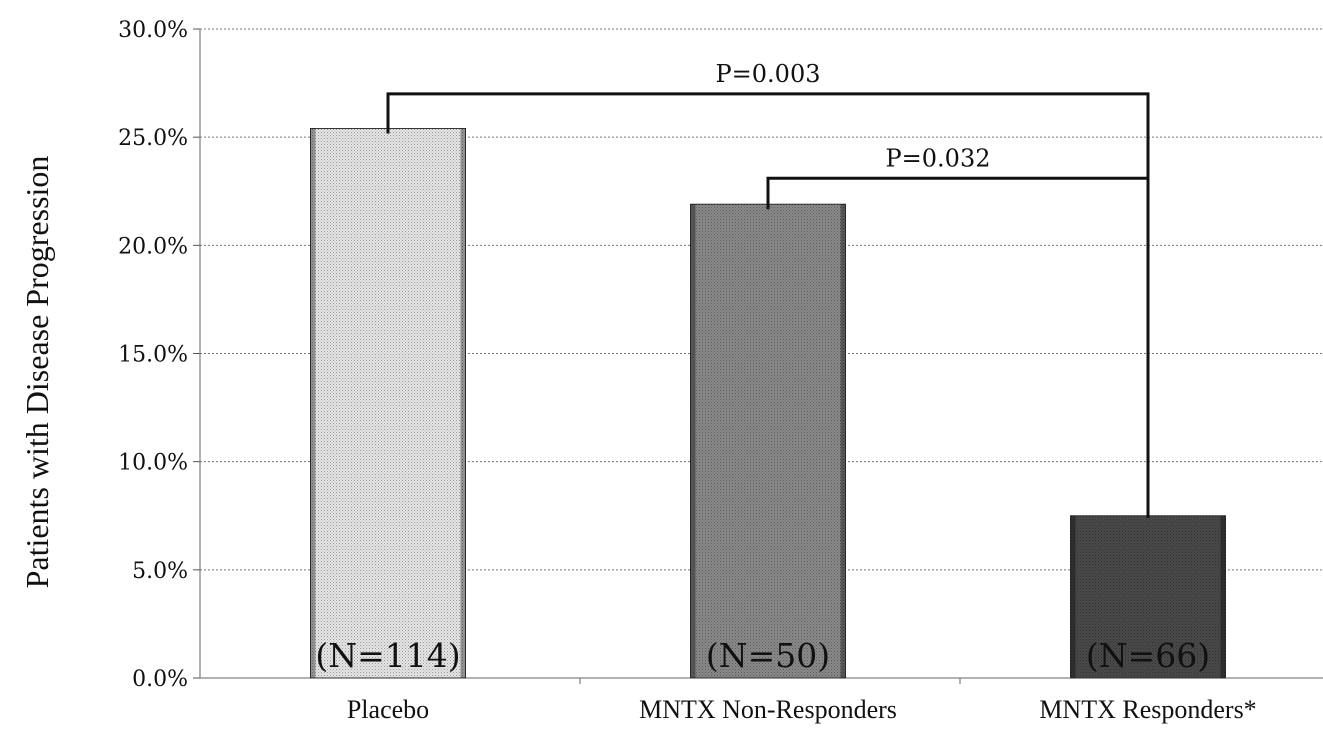 The width and height of the screenshot is (1323, 730). I want to click on y-tick-label: 30.0%, so click(153, 30).